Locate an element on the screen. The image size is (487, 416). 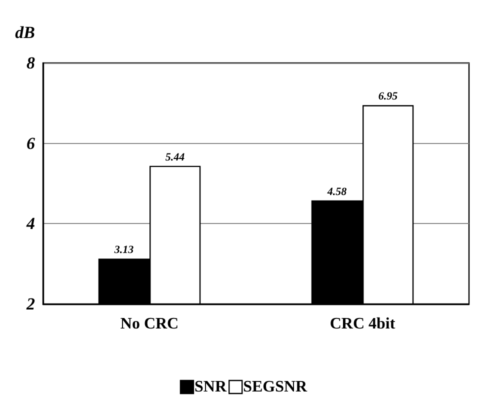
data-label: 3.13 is located at coordinates (123, 250).